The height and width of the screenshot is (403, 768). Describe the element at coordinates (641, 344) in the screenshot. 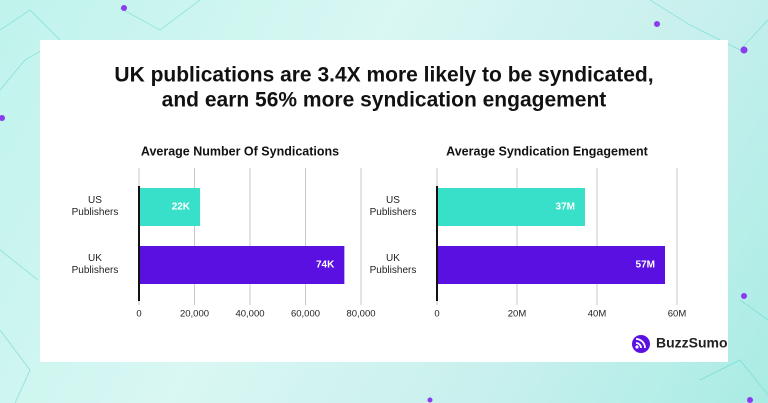

I see `brand-logo` at that location.